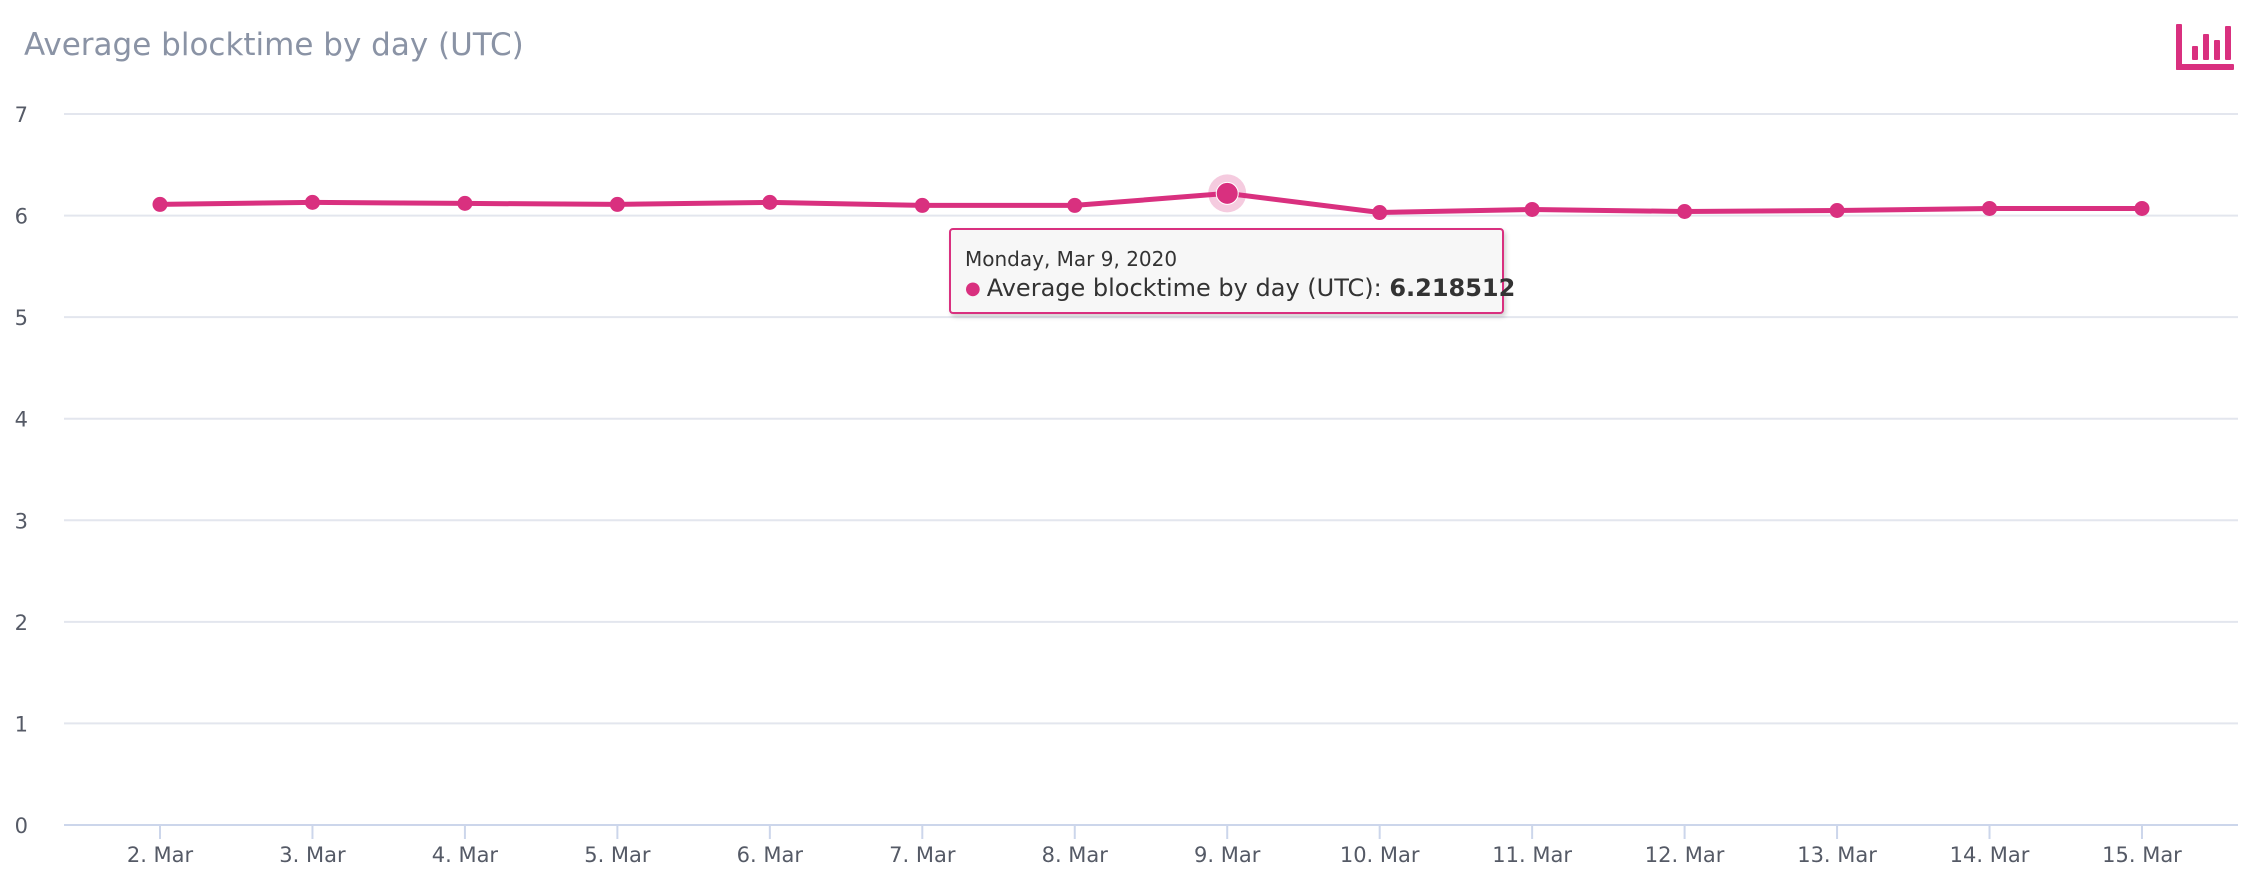  Describe the element at coordinates (1151, 831) in the screenshot. I see `x-axis` at that location.